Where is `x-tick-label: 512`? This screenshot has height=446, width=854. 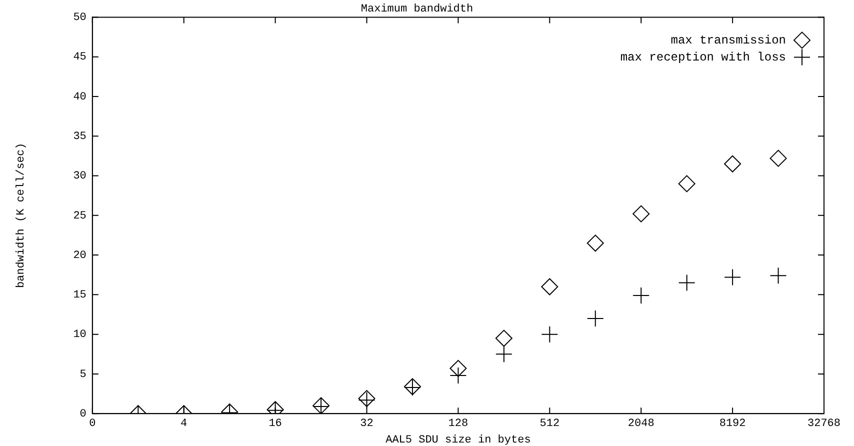 x-tick-label: 512 is located at coordinates (550, 424).